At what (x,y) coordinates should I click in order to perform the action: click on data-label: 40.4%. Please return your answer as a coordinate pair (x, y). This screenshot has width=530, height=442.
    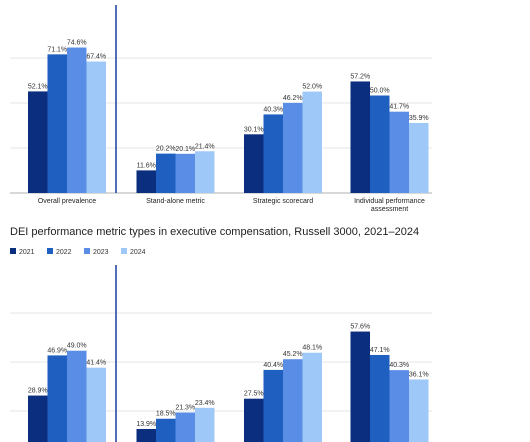
    Looking at the image, I should click on (273, 365).